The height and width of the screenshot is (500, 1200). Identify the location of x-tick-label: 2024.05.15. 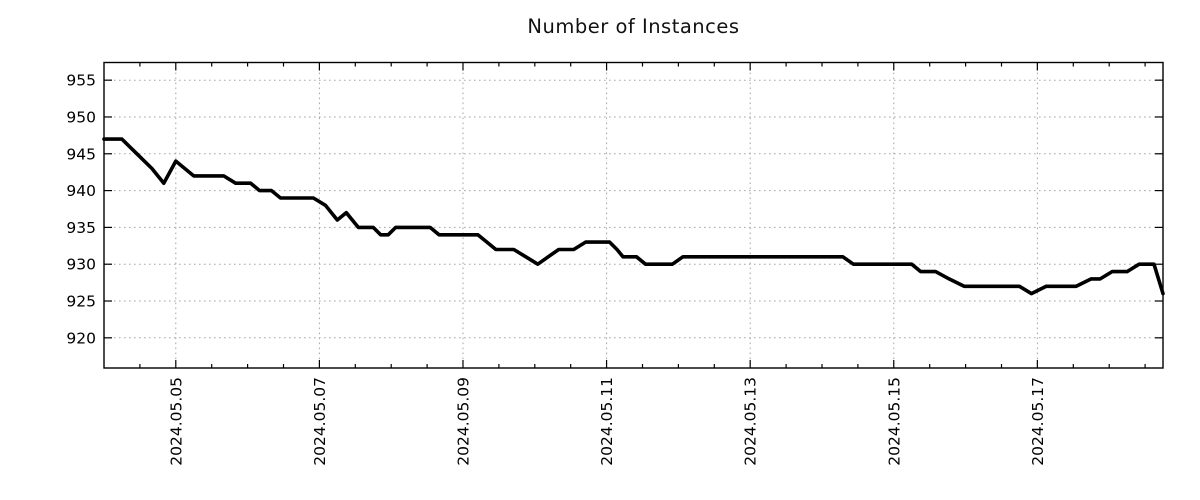
(894, 421).